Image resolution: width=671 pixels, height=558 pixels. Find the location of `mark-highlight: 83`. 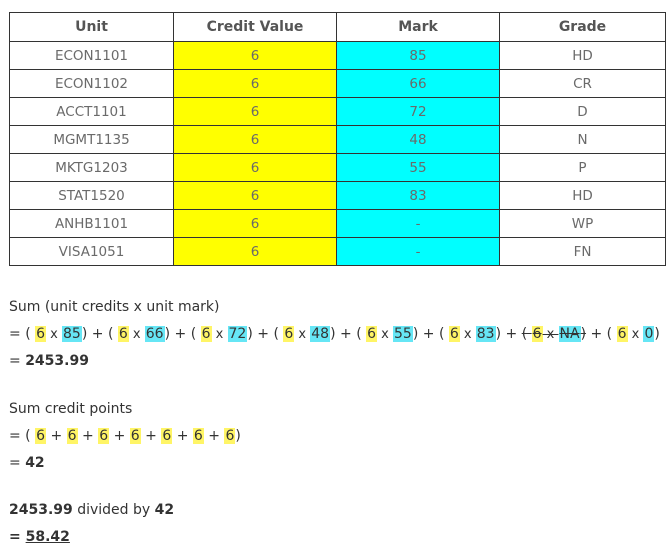

mark-highlight: 83 is located at coordinates (485, 334).